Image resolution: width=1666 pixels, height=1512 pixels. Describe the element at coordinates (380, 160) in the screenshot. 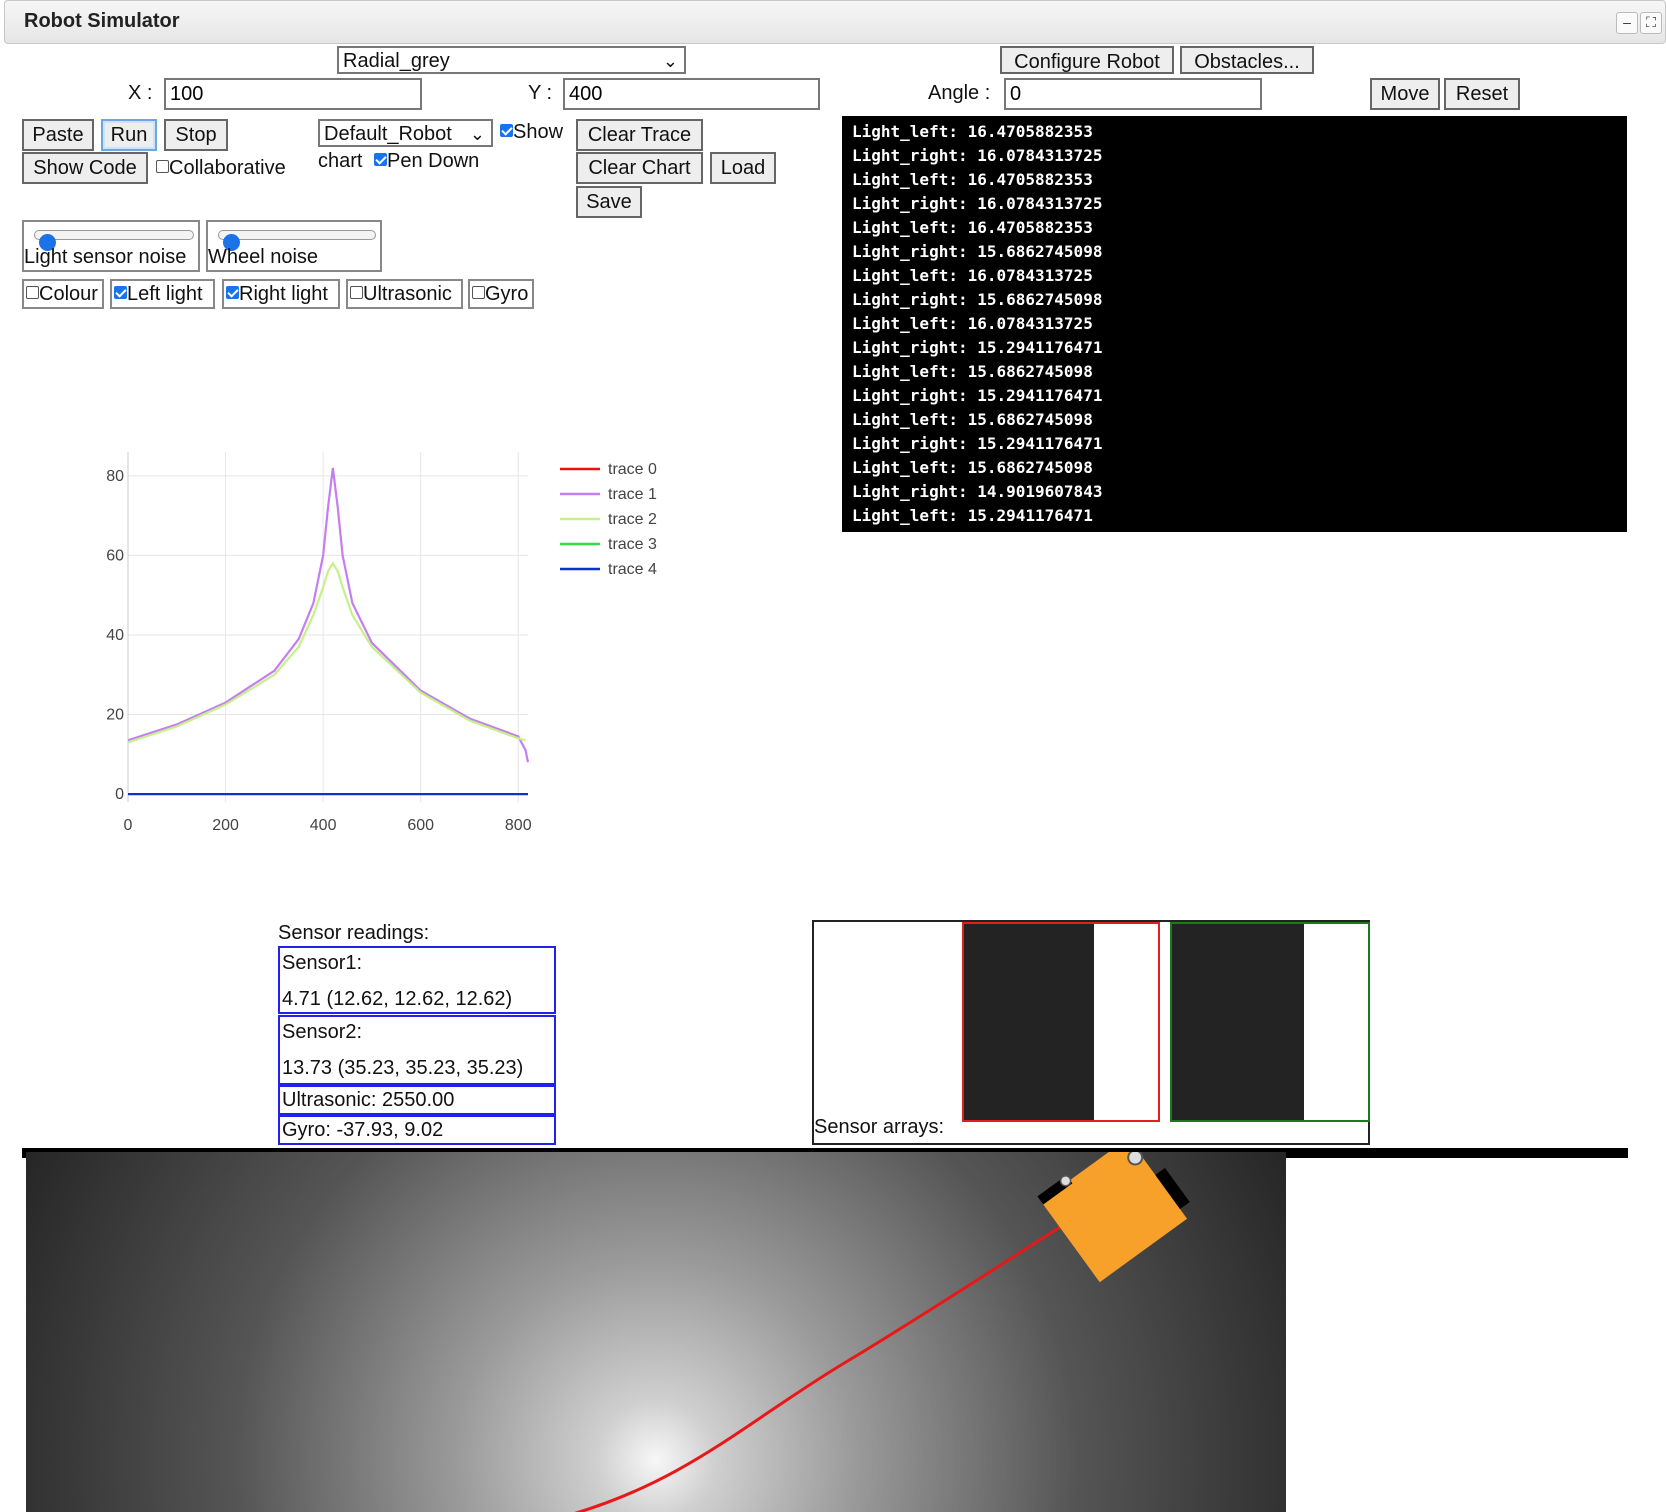

I see `pen-down-checkbox` at that location.